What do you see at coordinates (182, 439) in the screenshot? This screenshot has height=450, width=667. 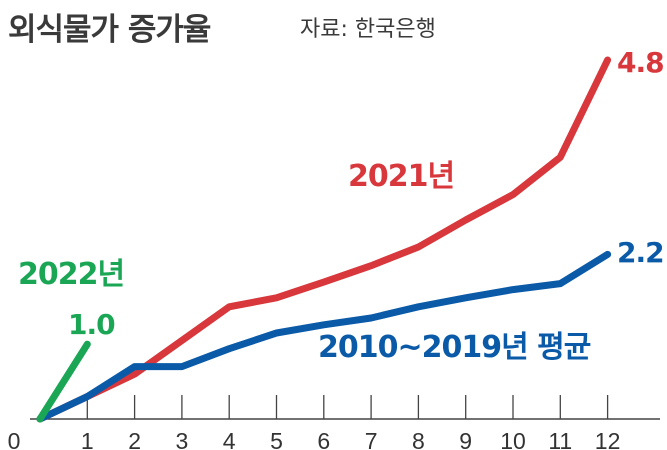 I see `x-tick-label: 3` at bounding box center [182, 439].